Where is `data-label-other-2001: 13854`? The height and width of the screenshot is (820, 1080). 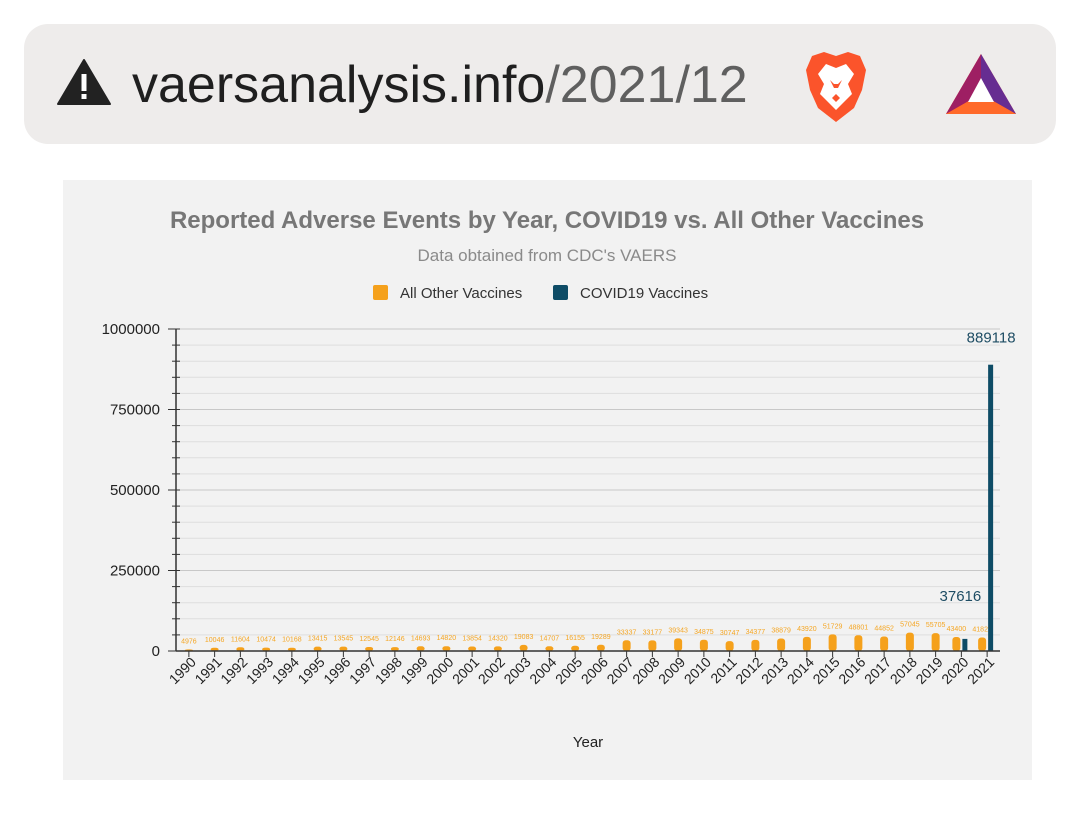 data-label-other-2001: 13854 is located at coordinates (472, 639).